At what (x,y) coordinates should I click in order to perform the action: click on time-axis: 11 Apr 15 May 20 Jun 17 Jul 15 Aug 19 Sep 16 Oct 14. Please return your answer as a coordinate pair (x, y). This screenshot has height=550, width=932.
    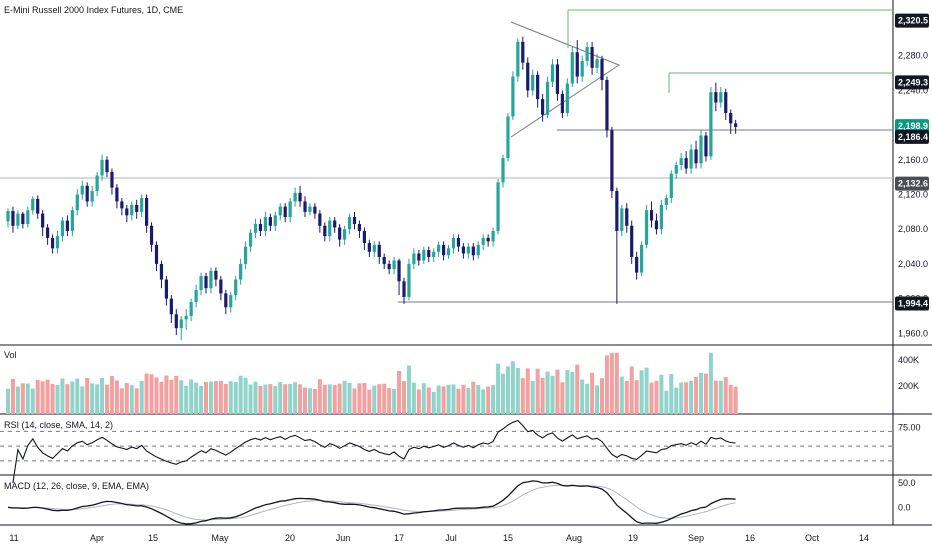
    Looking at the image, I should click on (439, 538).